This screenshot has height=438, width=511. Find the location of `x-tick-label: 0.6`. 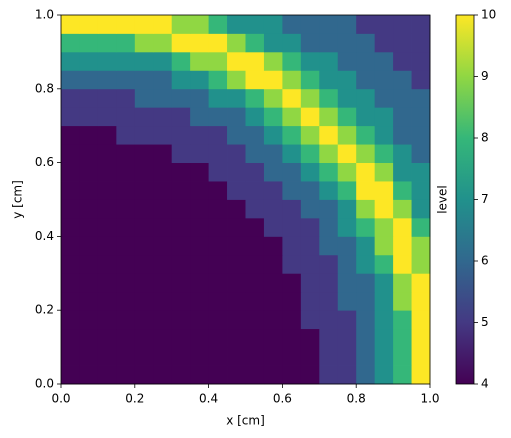

x-tick-label: 0.6 is located at coordinates (282, 399).